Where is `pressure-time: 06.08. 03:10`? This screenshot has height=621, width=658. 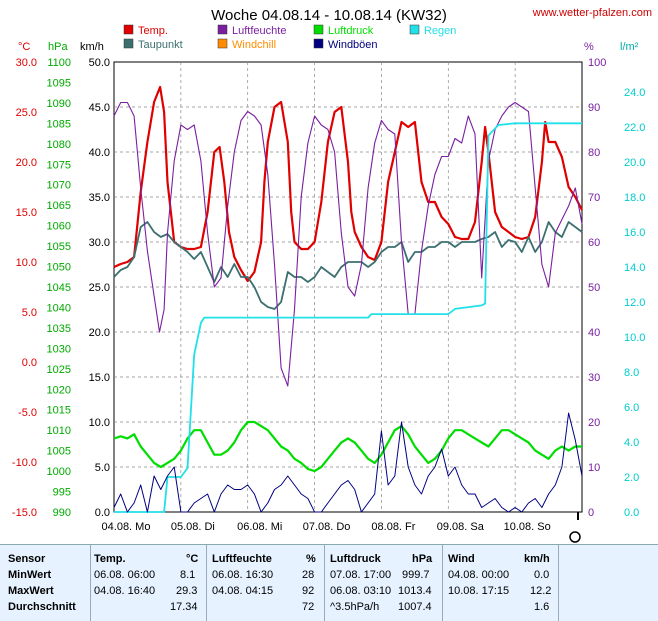
pressure-time: 06.08. 03:10 is located at coordinates (361, 591).